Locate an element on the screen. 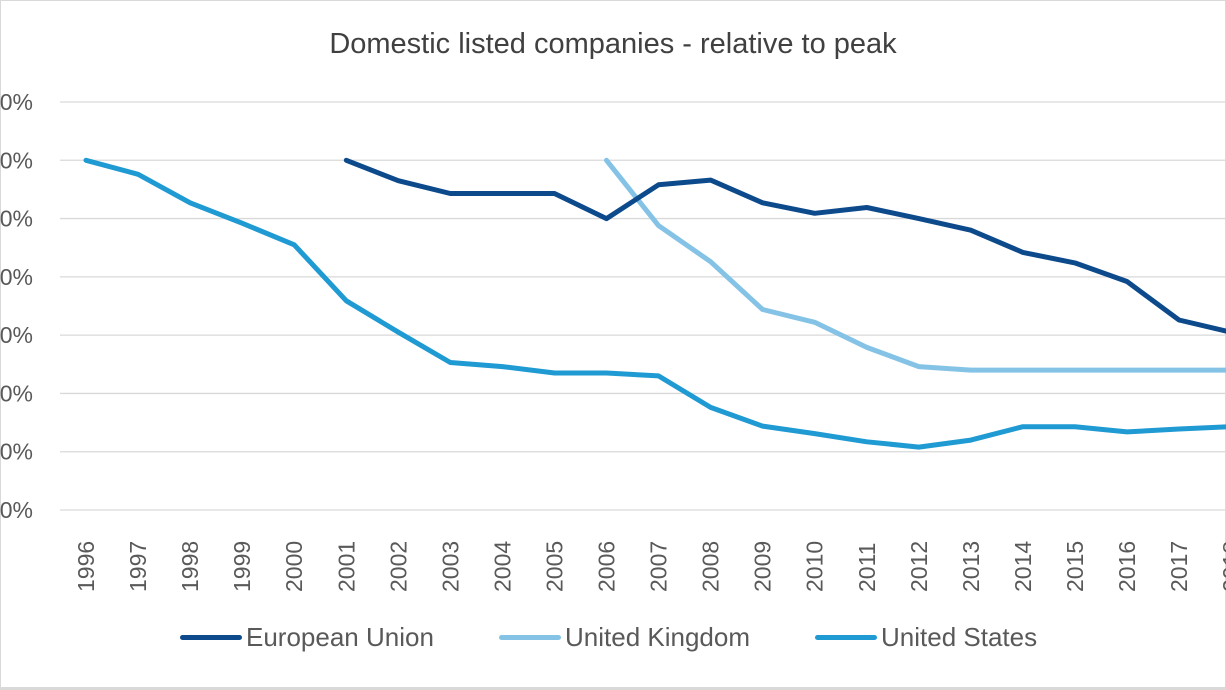  x-tick-label: 2007 is located at coordinates (659, 566).